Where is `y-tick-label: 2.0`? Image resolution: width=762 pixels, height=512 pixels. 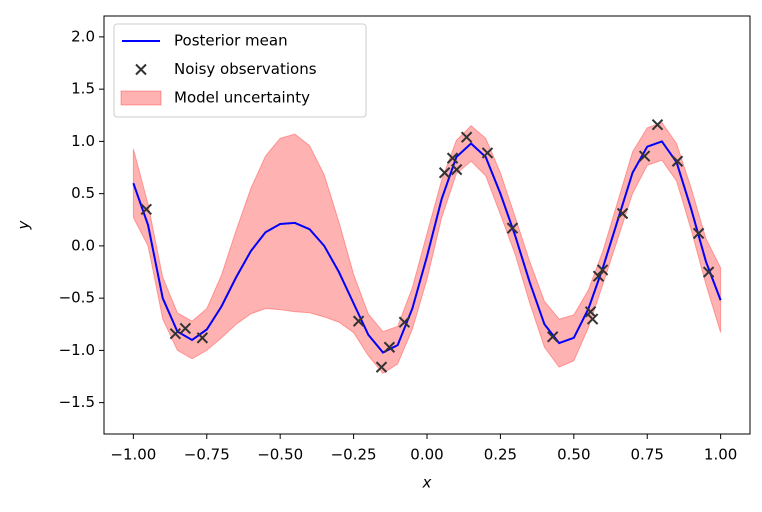 y-tick-label: 2.0 is located at coordinates (83, 36).